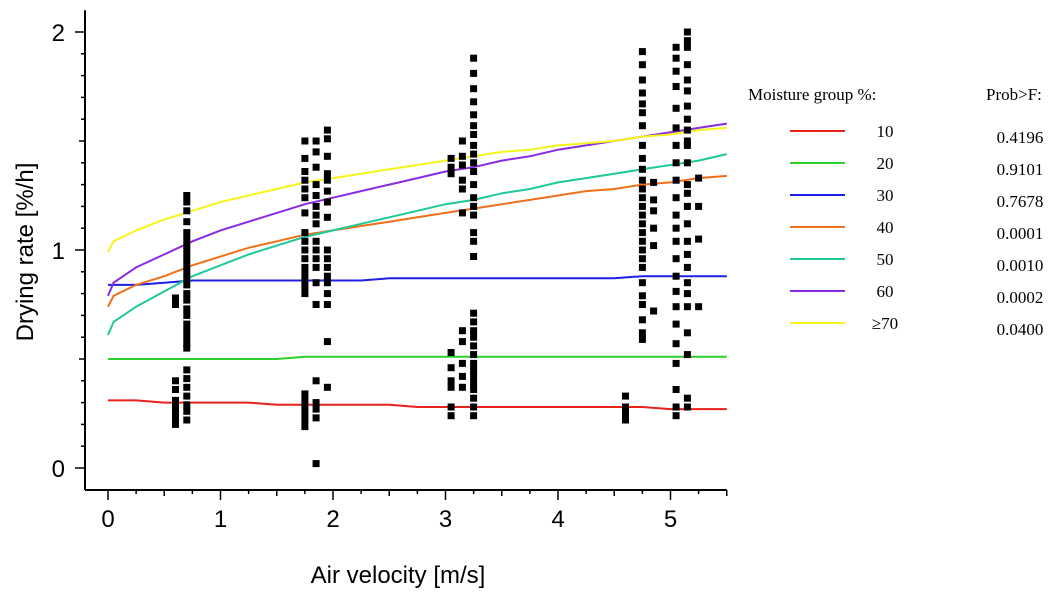 This screenshot has height=594, width=1058. What do you see at coordinates (885, 323) in the screenshot?
I see `legend-label: ≥70` at bounding box center [885, 323].